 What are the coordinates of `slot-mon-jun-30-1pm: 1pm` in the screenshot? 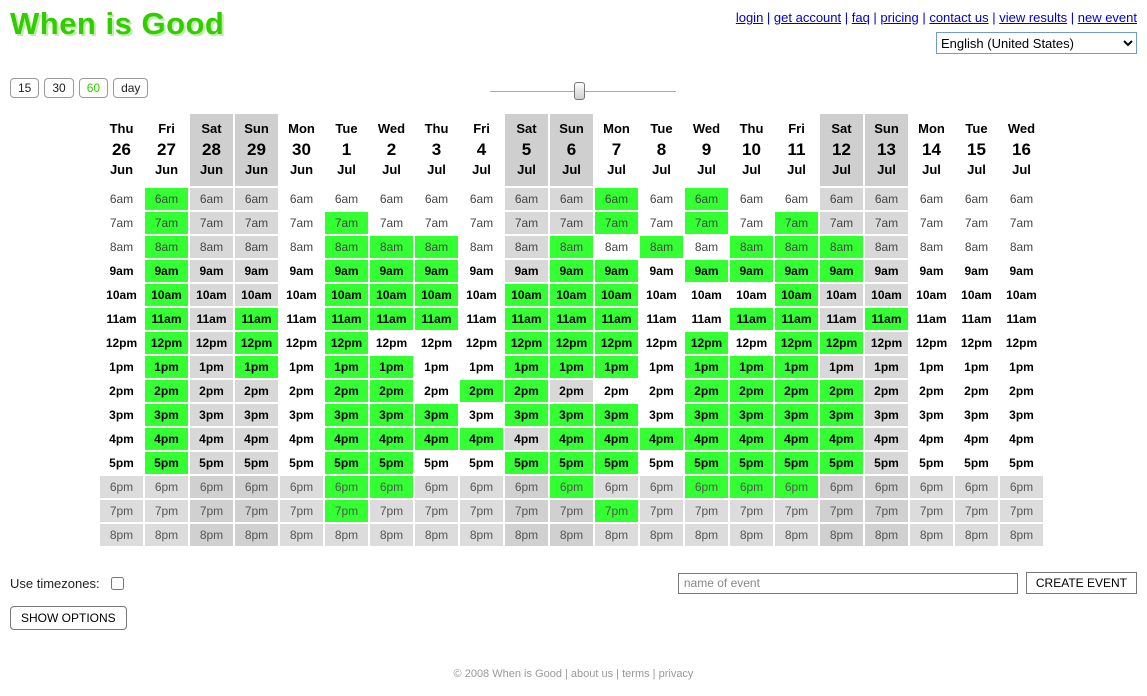 It's located at (301, 367).